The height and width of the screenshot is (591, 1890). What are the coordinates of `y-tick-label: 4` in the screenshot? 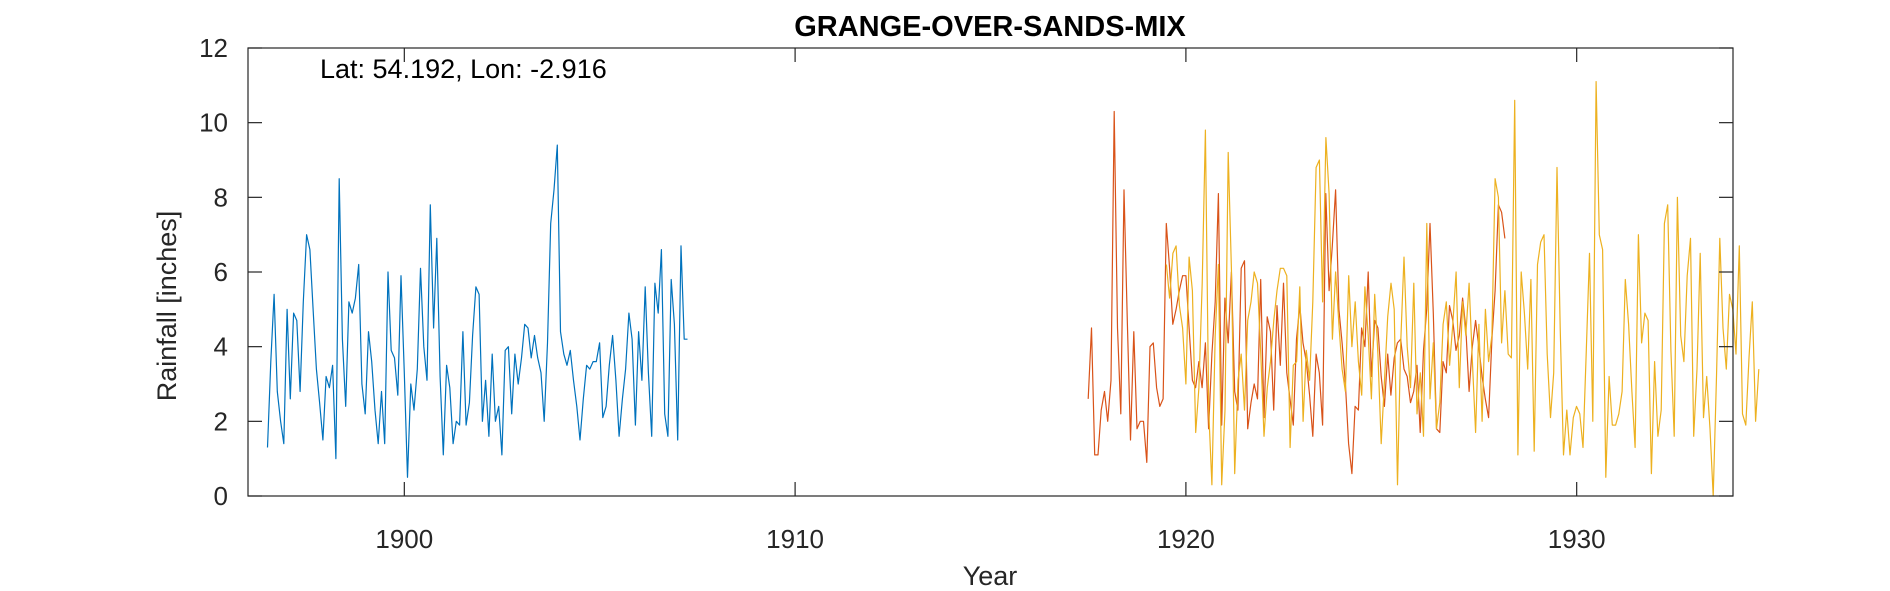 It's located at (221, 347).